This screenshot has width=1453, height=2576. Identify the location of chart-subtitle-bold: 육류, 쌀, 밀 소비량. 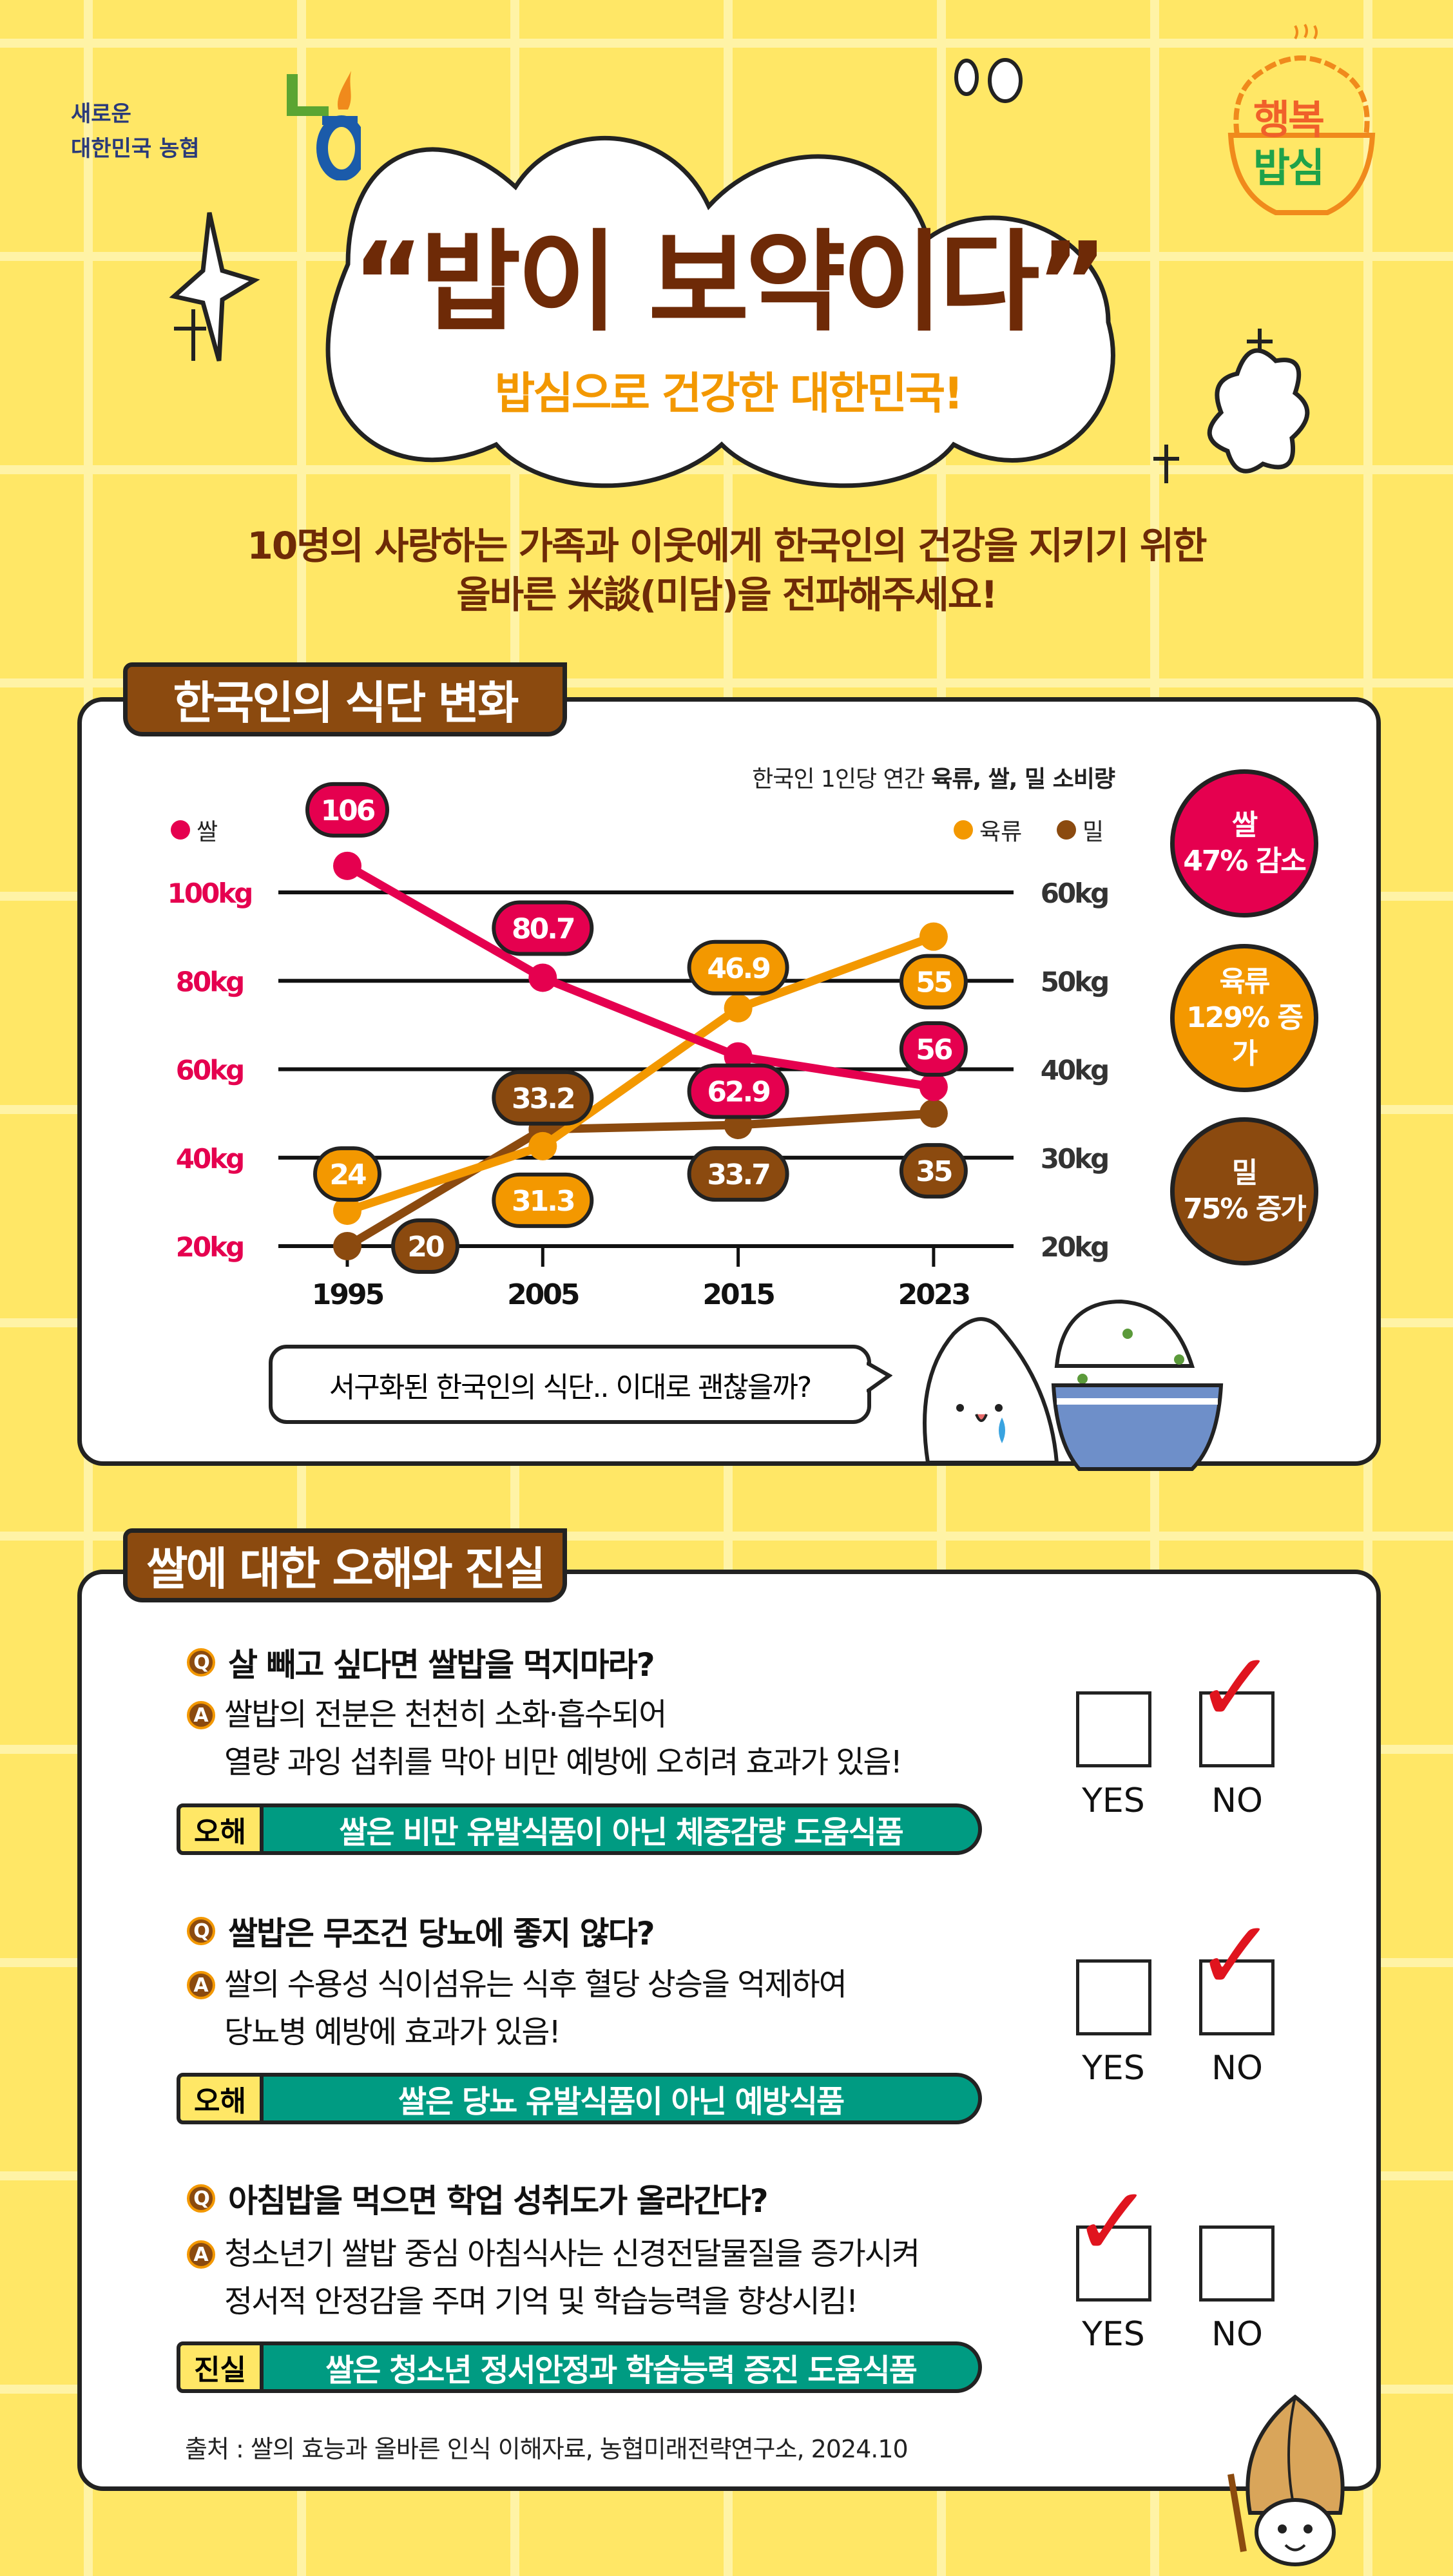
(1023, 780).